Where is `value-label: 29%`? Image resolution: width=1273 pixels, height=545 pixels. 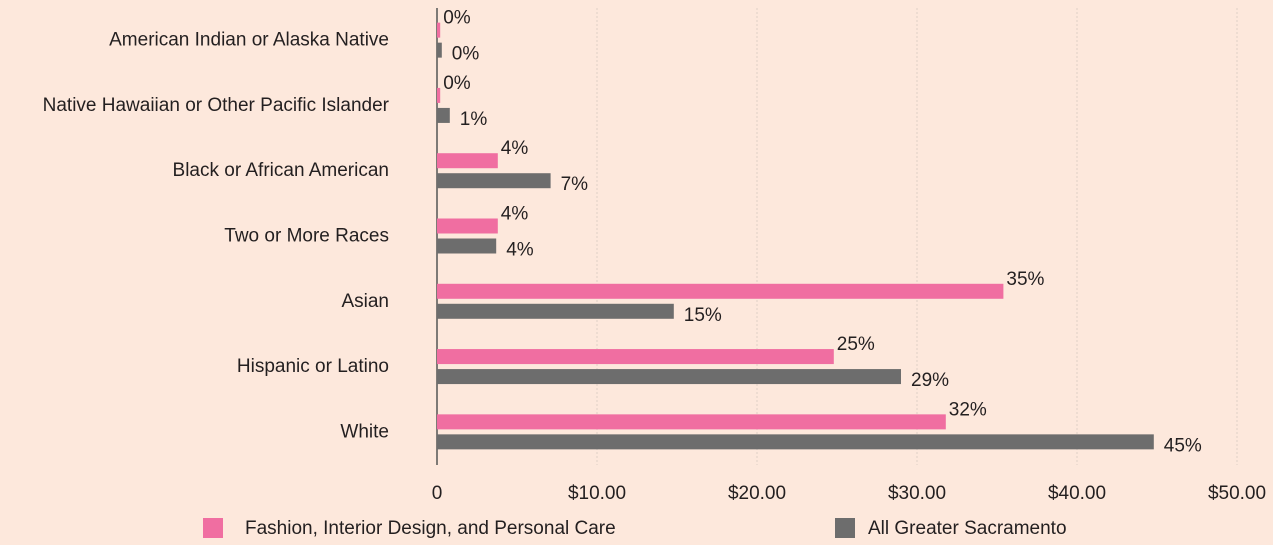 value-label: 29% is located at coordinates (930, 380).